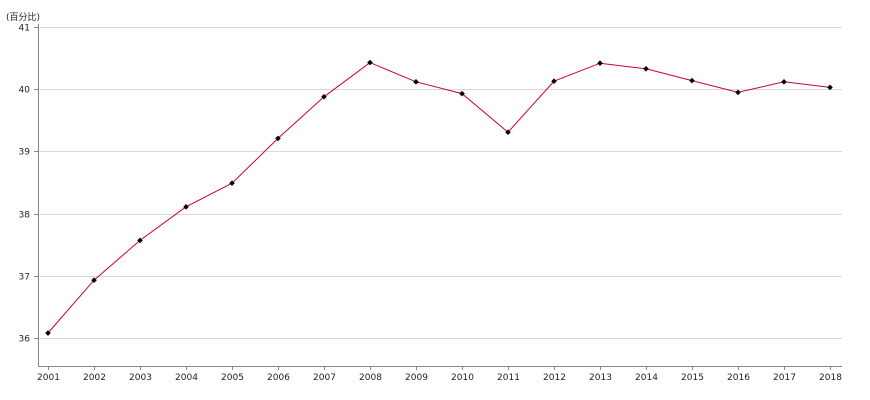 The width and height of the screenshot is (870, 400). What do you see at coordinates (600, 63) in the screenshot?
I see `data-point-2013` at bounding box center [600, 63].